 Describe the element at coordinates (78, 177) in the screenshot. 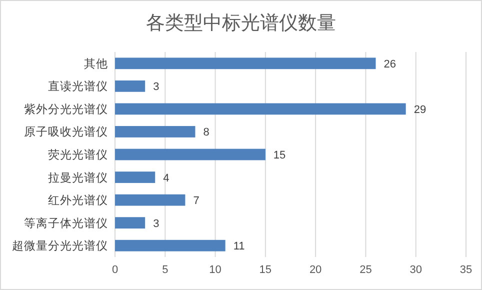

I see `y-tick-label: 拉曼光谱仪` at that location.